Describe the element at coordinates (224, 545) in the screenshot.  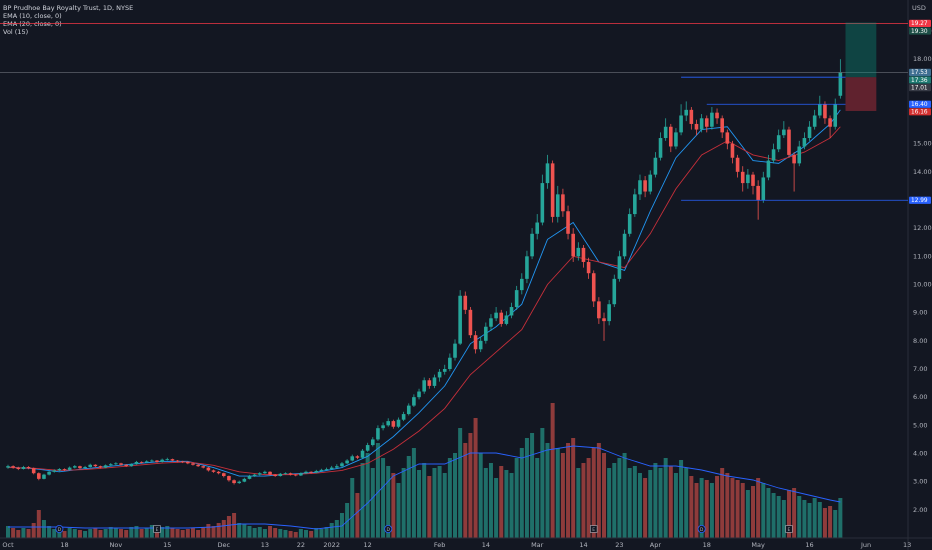
I see `x-tick-label: Dec` at that location.